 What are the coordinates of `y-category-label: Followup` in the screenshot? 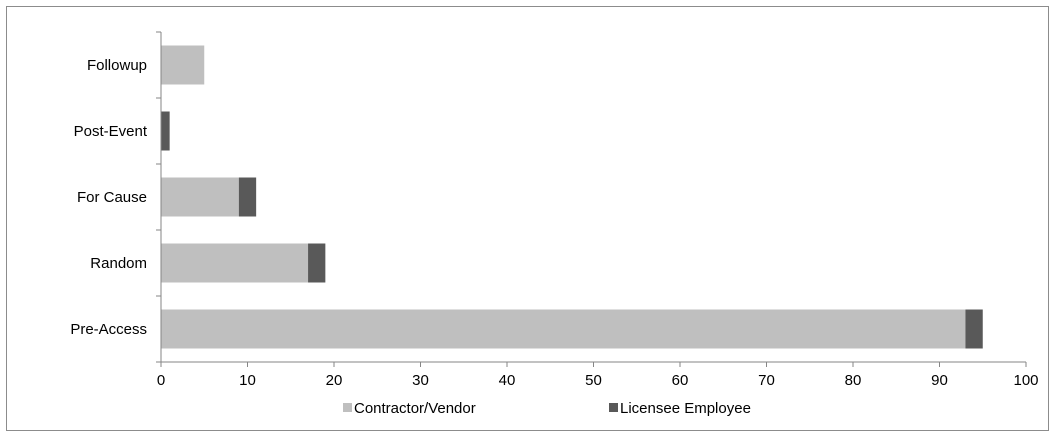 It's located at (117, 65).